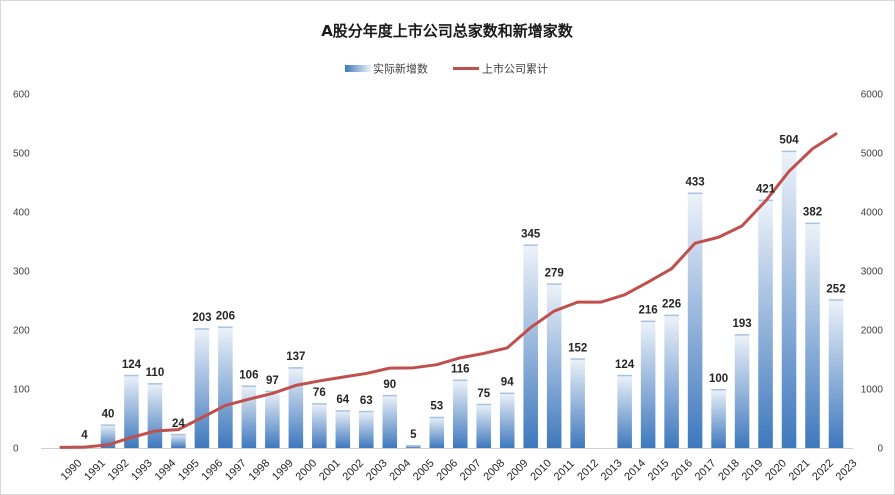  Describe the element at coordinates (564, 470) in the screenshot. I see `x-axis-tick: 2011` at that location.